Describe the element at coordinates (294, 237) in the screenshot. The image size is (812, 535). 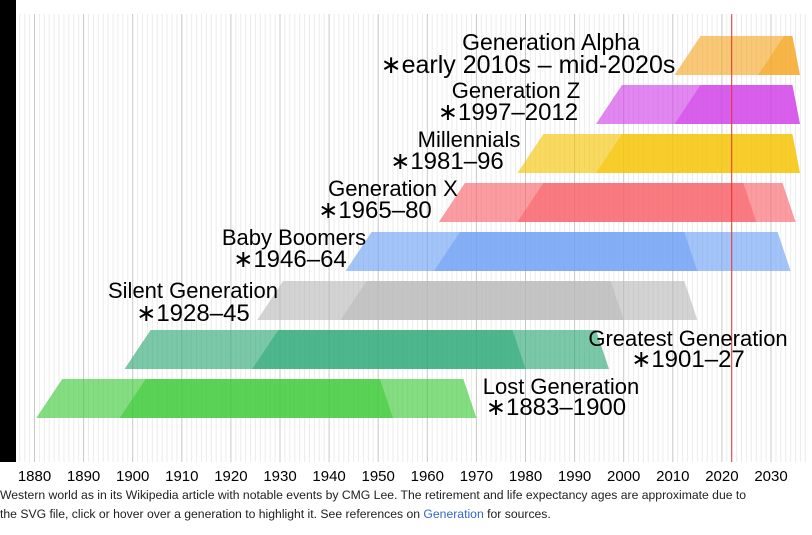
I see `label-baby-boomers: Baby Boomers` at that location.